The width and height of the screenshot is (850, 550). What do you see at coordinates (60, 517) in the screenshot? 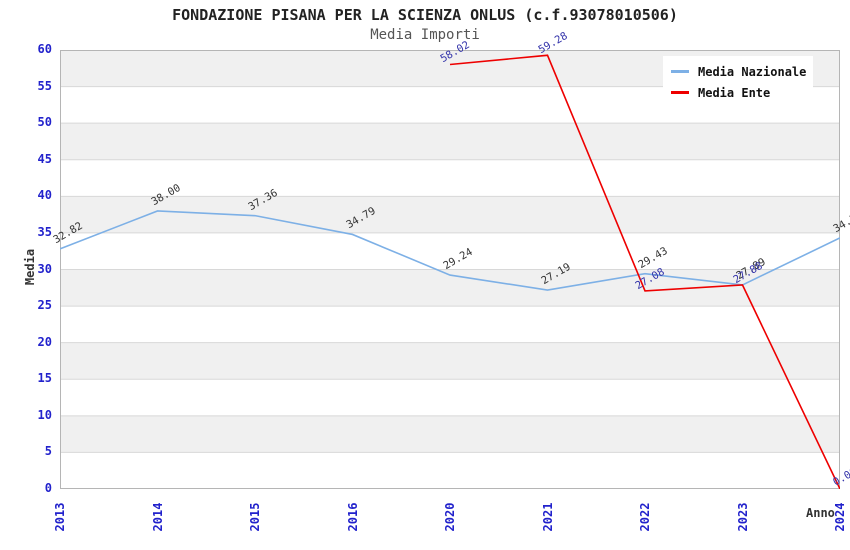
I see `x-tick-label: 2013` at bounding box center [60, 517].